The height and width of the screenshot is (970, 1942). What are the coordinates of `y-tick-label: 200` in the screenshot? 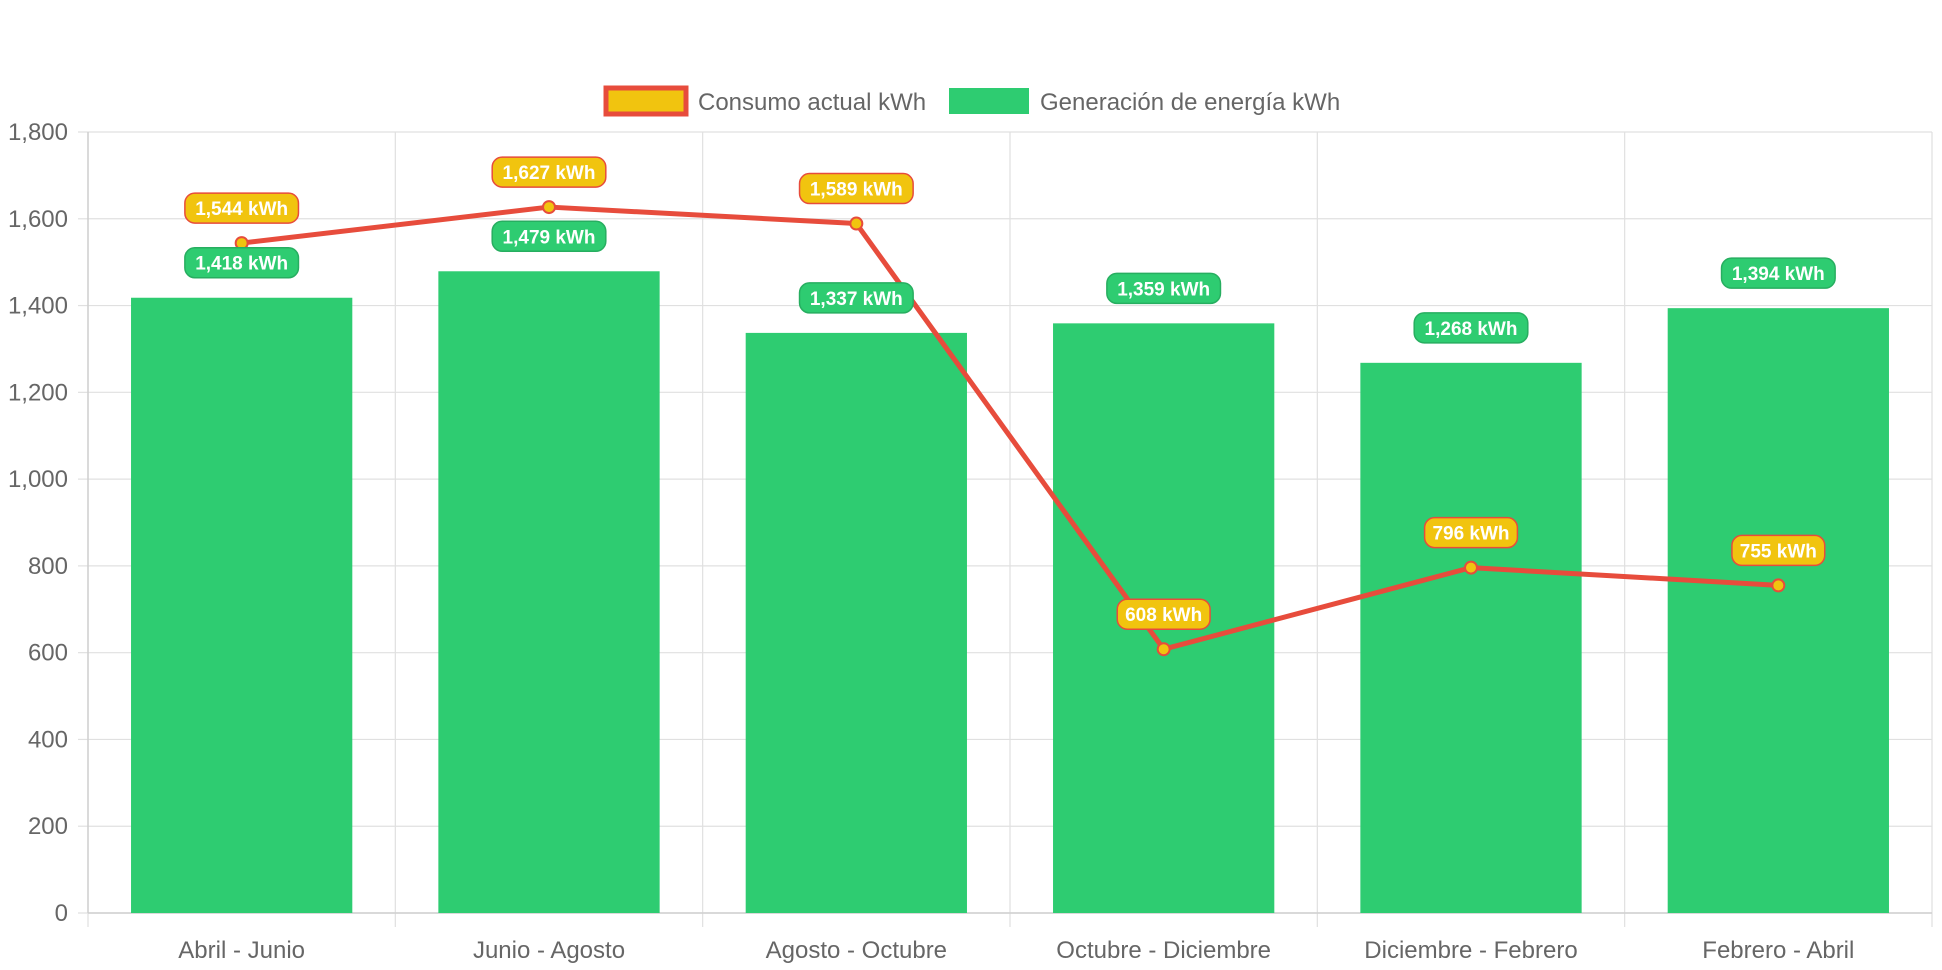 It's located at (48, 826).